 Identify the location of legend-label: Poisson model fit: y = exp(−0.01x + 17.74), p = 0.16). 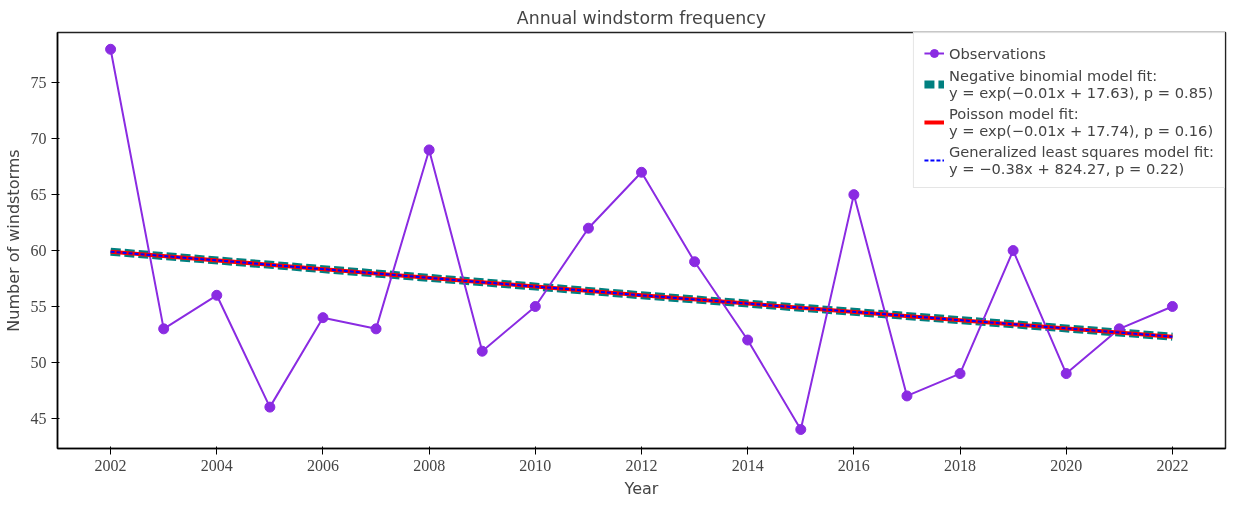
(1081, 122).